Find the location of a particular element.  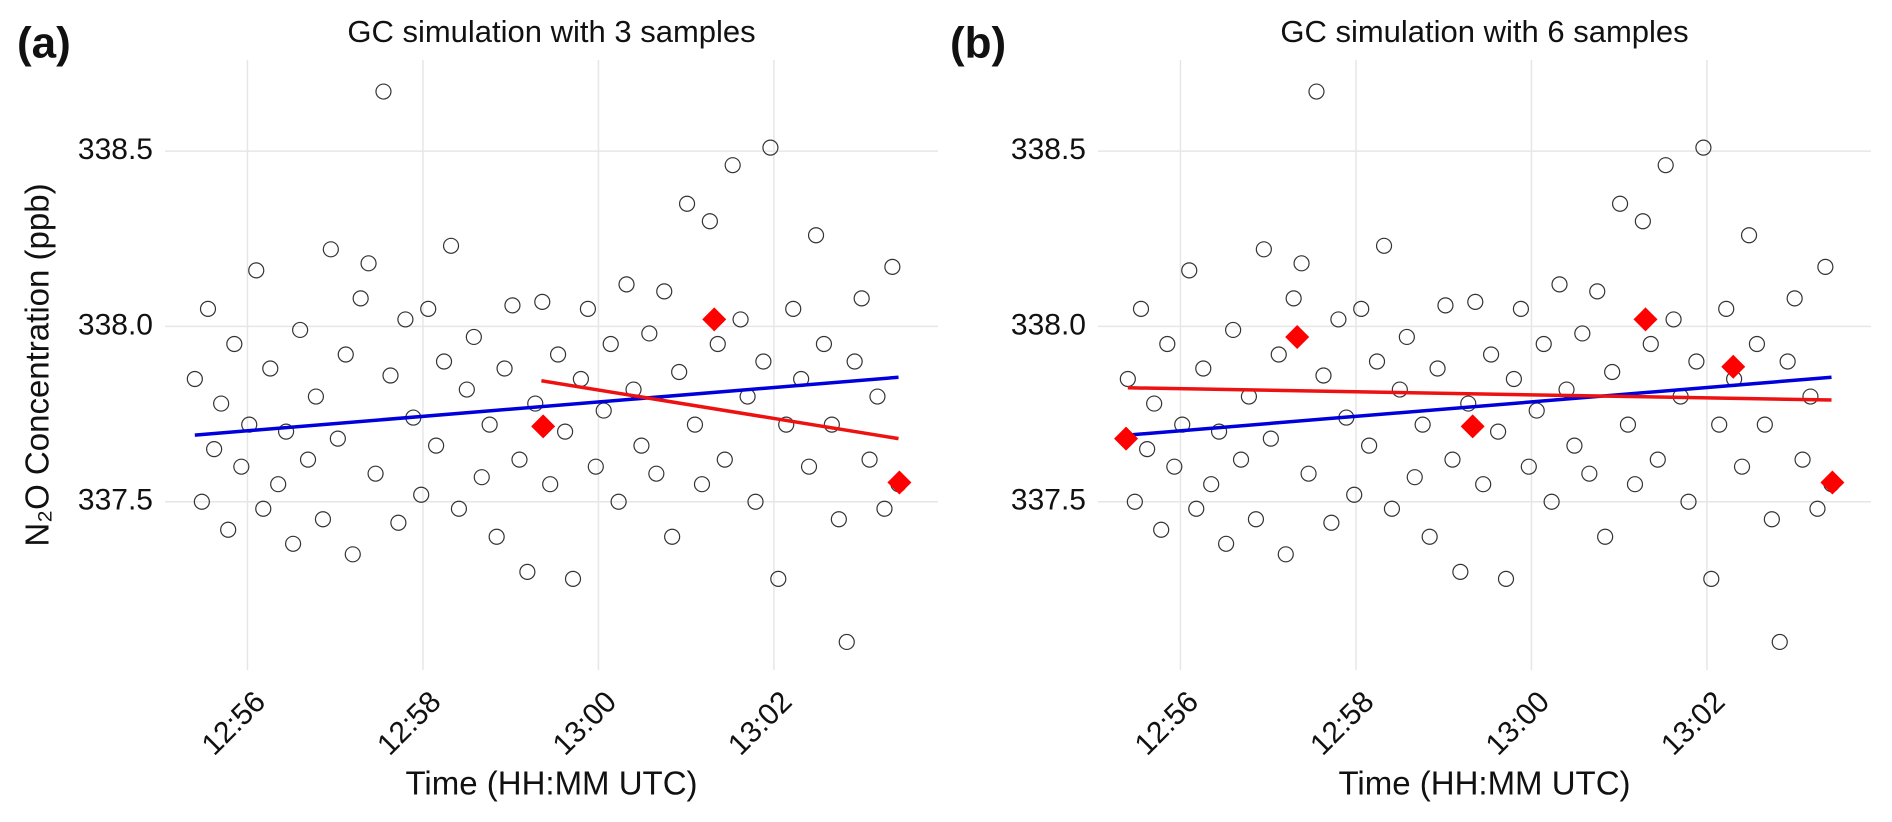

x-axis-title: Time (HH:MM UTC) is located at coordinates (1484, 783).